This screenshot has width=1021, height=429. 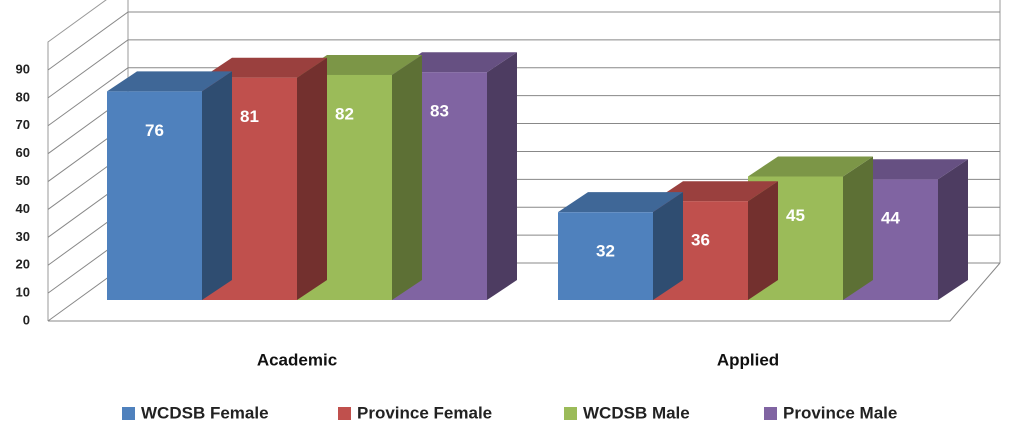 I want to click on value-label: 83, so click(x=439, y=111).